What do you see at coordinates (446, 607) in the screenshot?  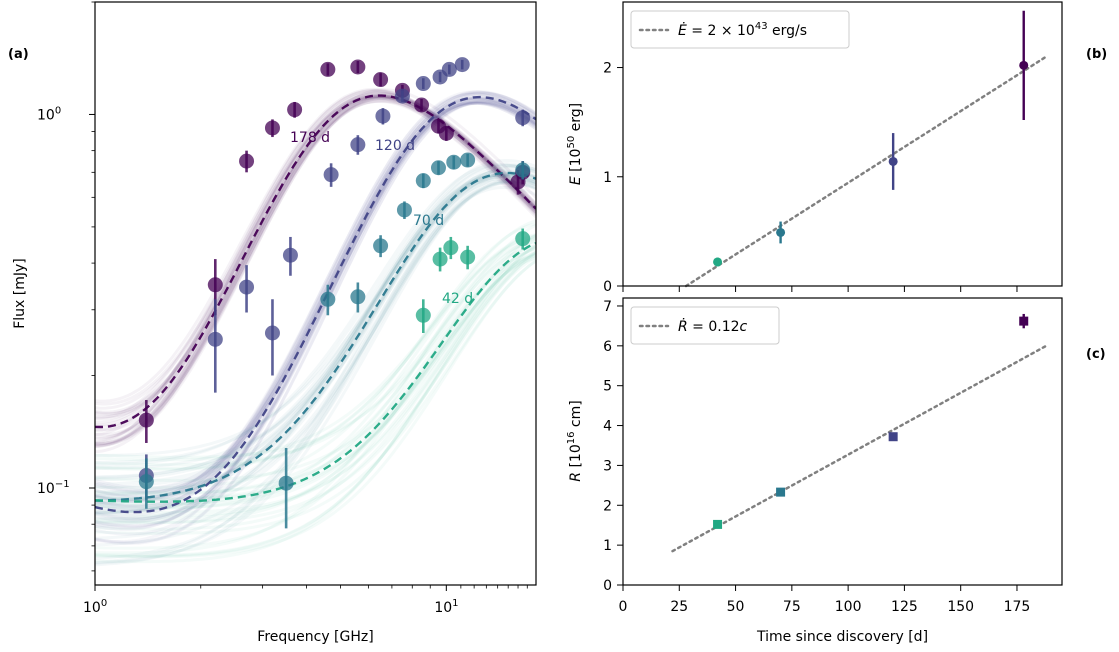 I see `x-tick-label: 101` at bounding box center [446, 607].